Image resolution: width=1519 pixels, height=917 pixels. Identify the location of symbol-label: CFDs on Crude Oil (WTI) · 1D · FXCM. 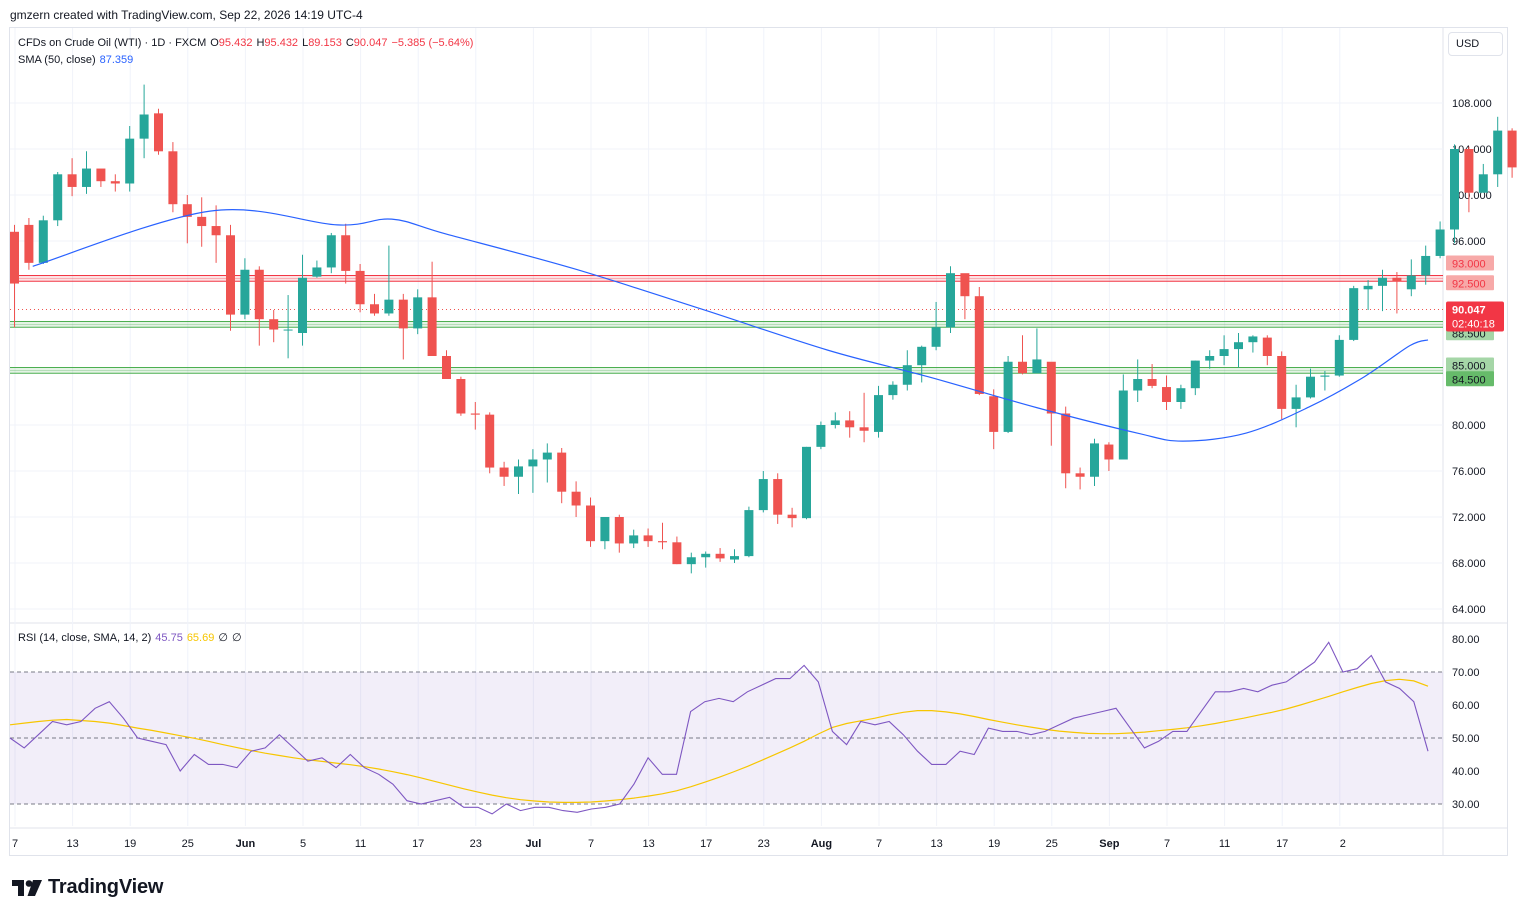
(112, 43).